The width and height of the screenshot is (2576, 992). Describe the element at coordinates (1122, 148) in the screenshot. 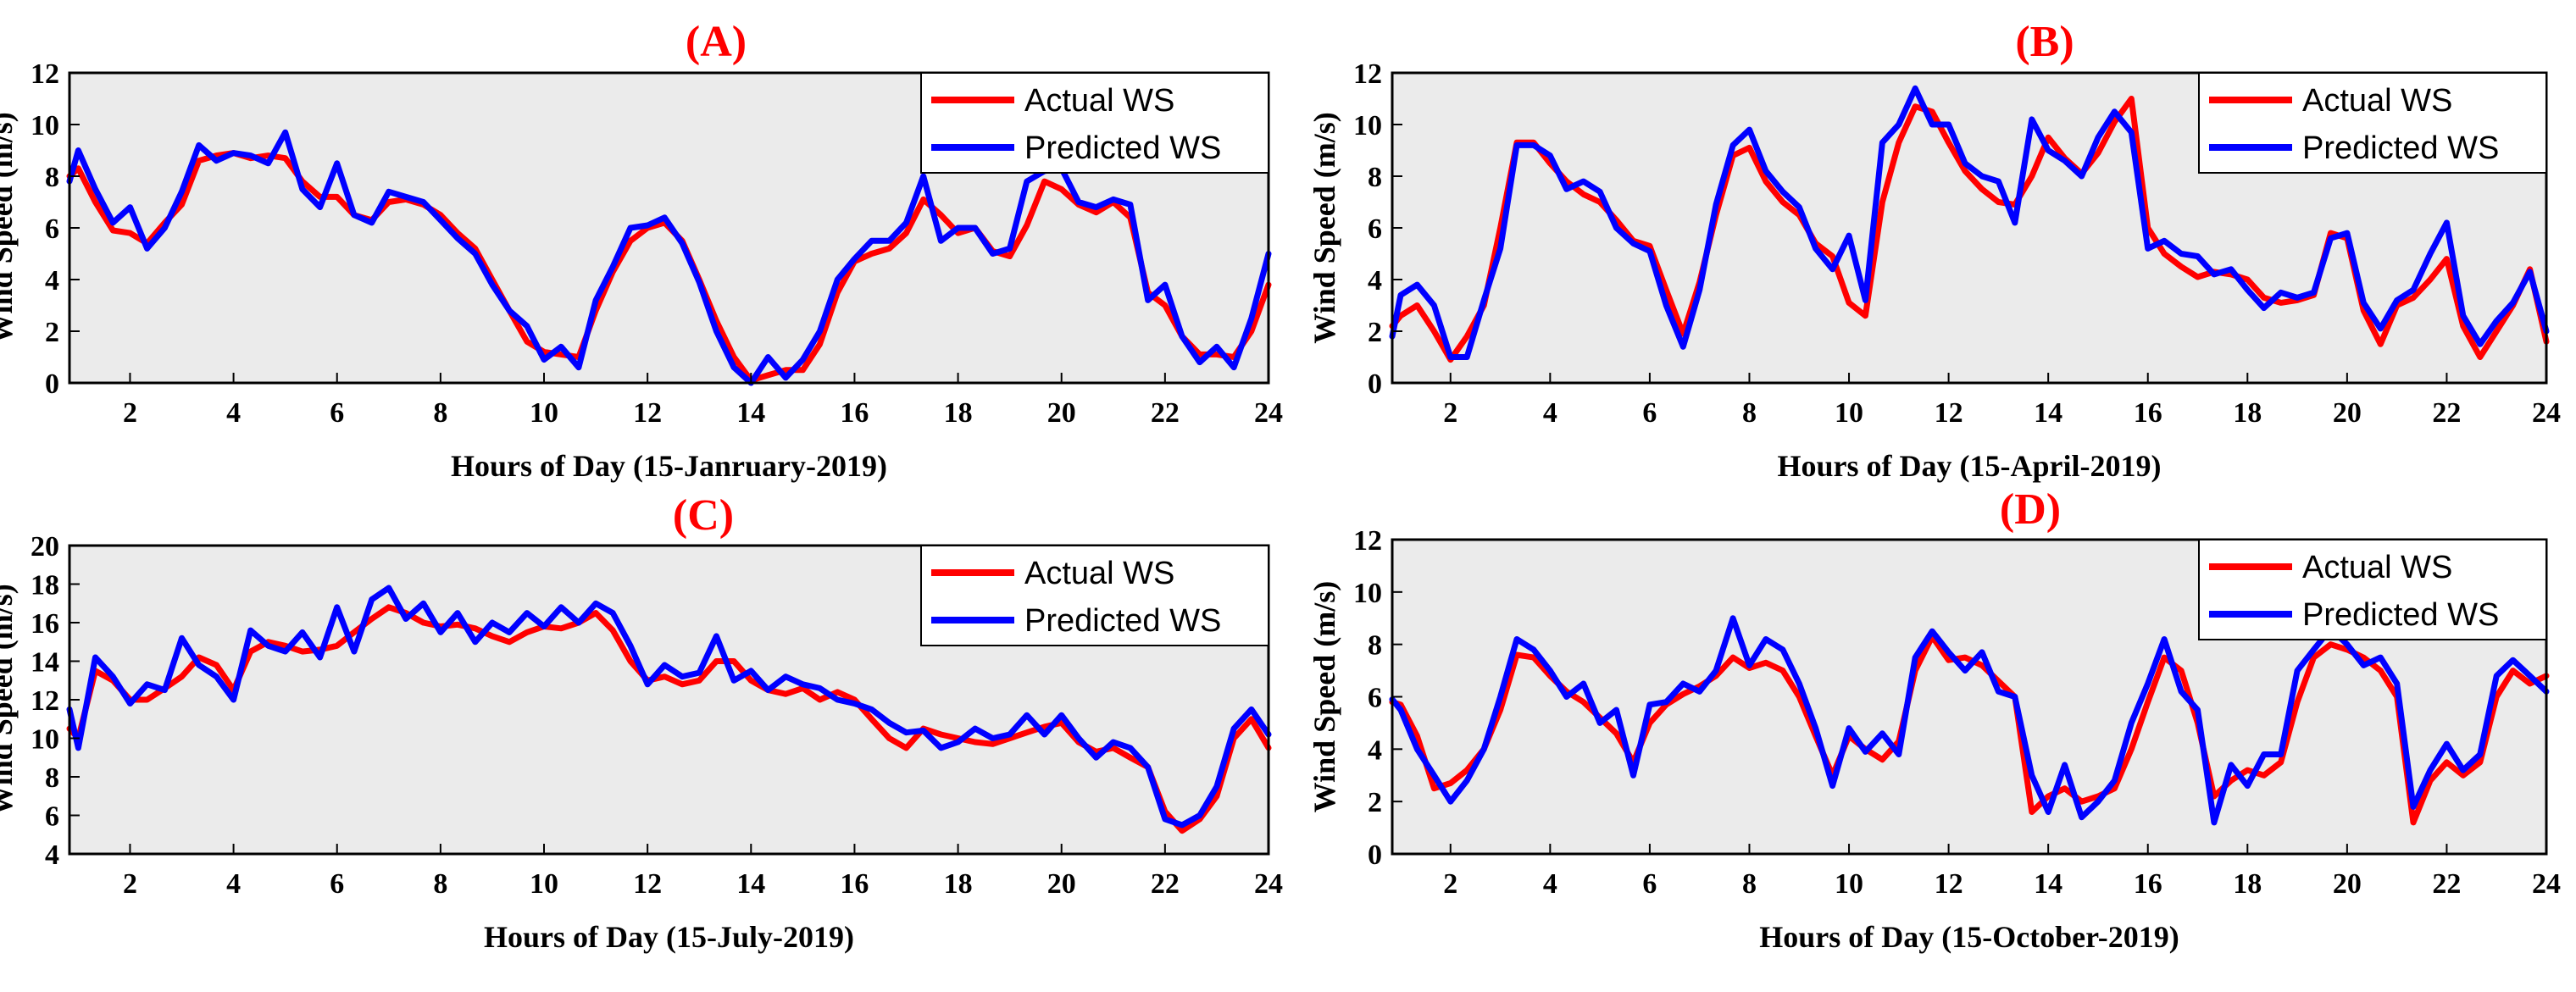

I see `panel-a-legend-label-predicted: Predicted WS` at that location.